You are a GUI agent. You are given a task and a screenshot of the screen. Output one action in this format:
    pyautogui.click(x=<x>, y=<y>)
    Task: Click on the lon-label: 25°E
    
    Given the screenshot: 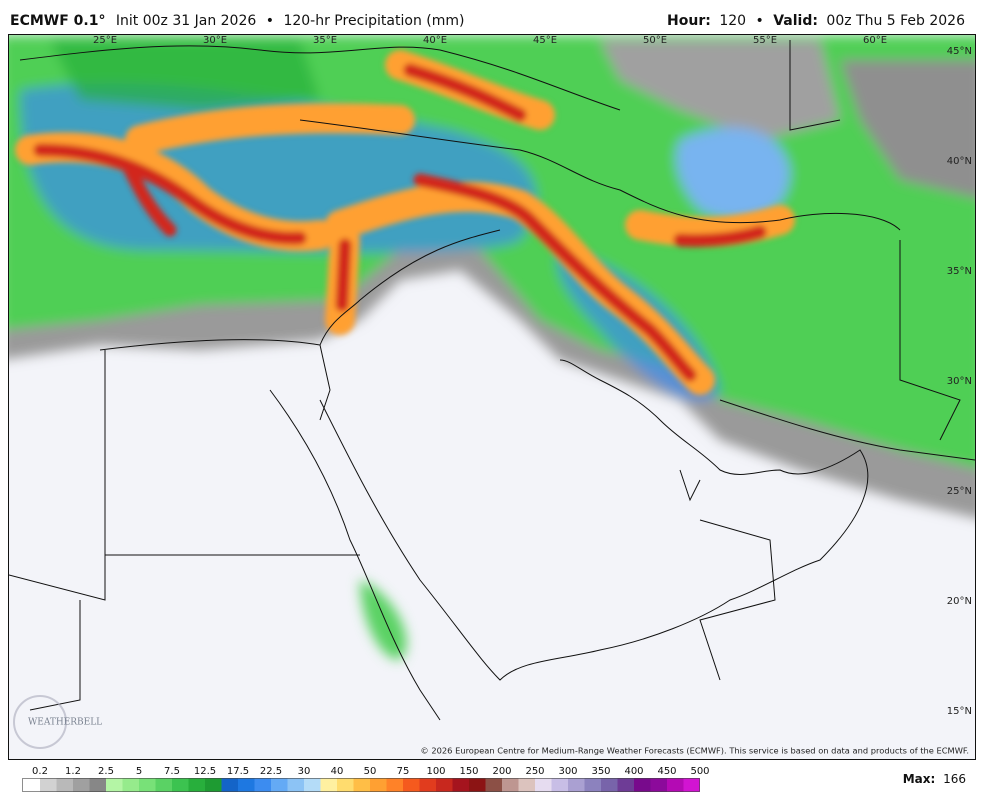 What is the action you would take?
    pyautogui.click(x=105, y=40)
    